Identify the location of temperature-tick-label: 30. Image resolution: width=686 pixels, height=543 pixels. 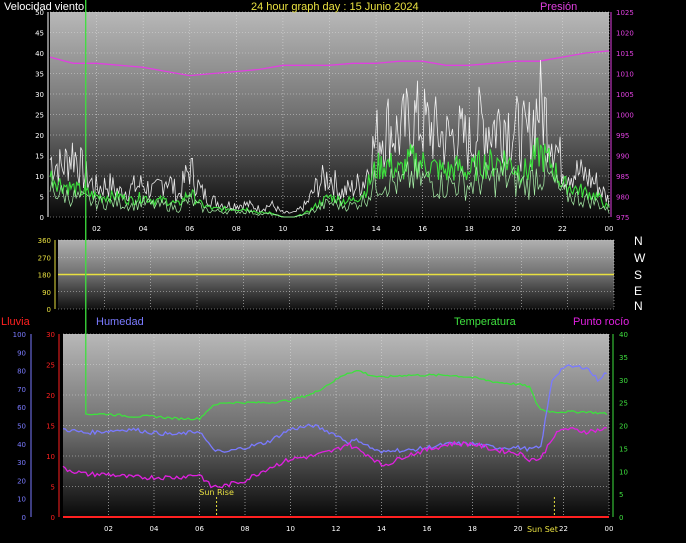
(623, 381).